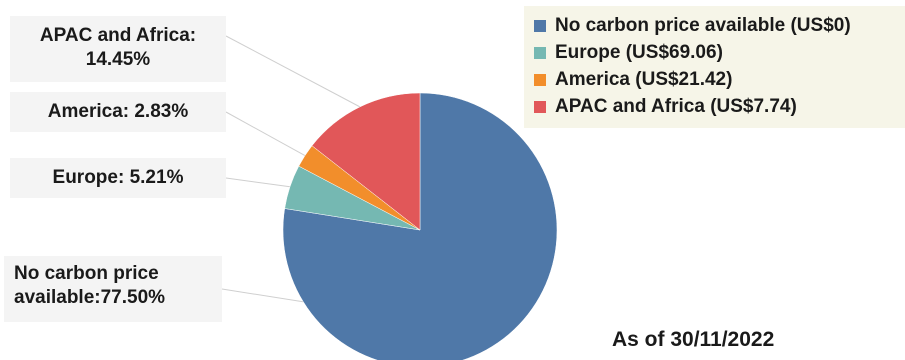  Describe the element at coordinates (644, 79) in the screenshot. I see `legend-label: America (US$21.42)` at that location.